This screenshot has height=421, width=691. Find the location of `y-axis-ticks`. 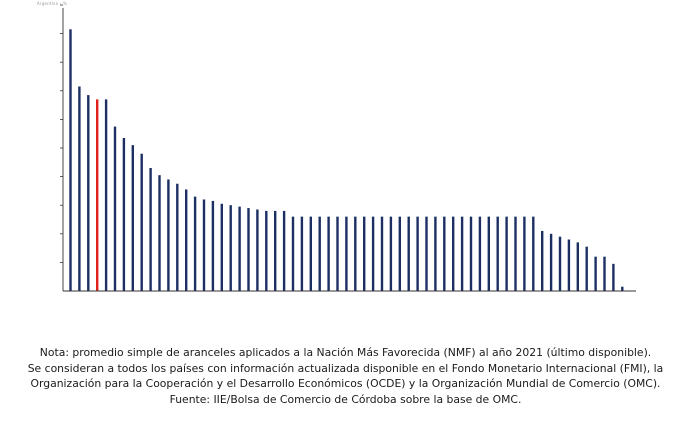

y-axis-ticks is located at coordinates (61, 133).